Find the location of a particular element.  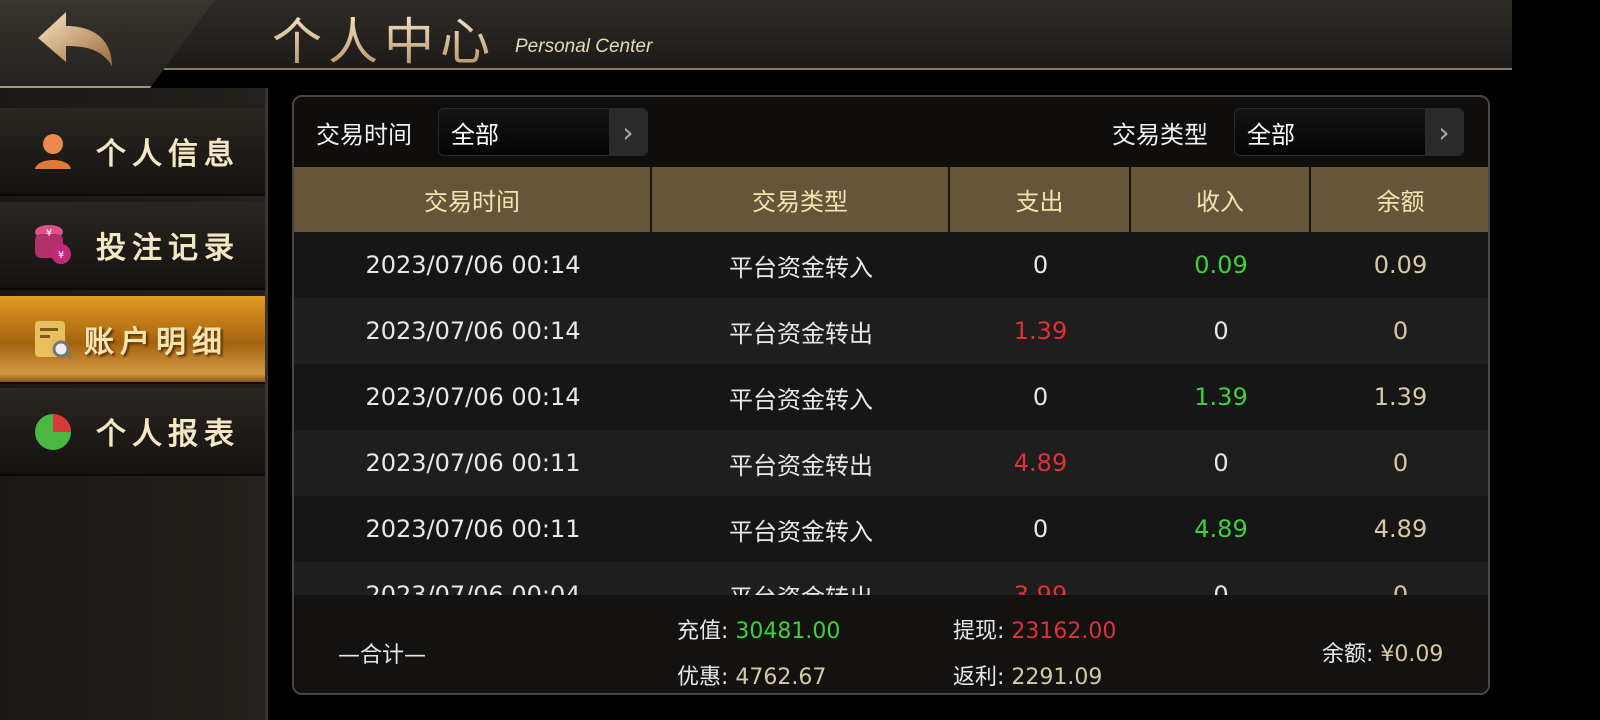

balance-cell: 0.09 is located at coordinates (1400, 265).